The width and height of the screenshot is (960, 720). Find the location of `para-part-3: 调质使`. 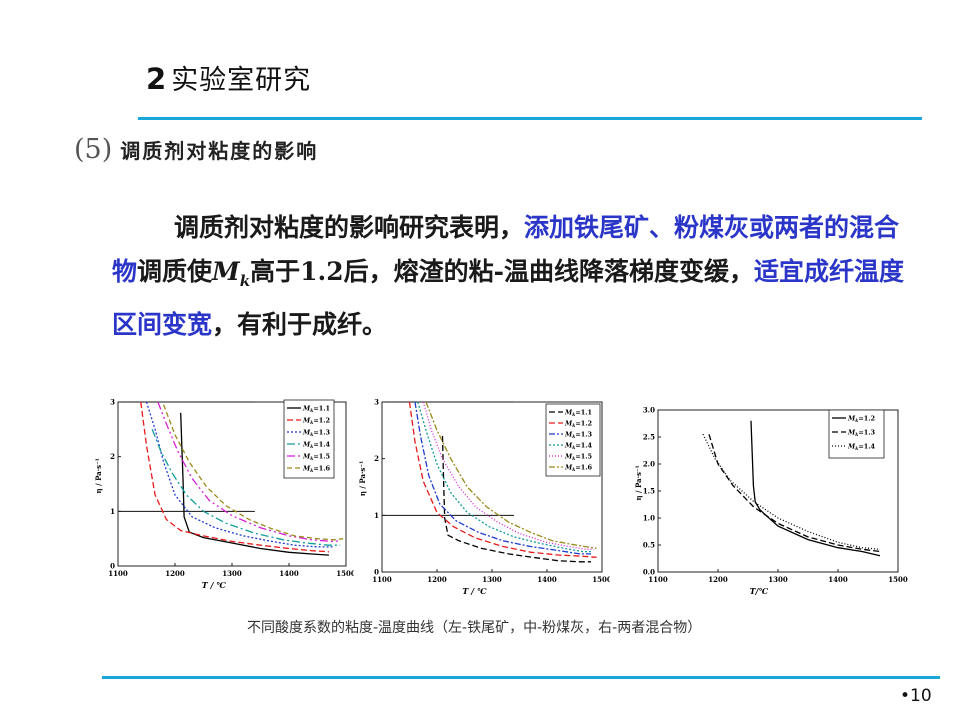

para-part-3: 调质使 is located at coordinates (175, 271).